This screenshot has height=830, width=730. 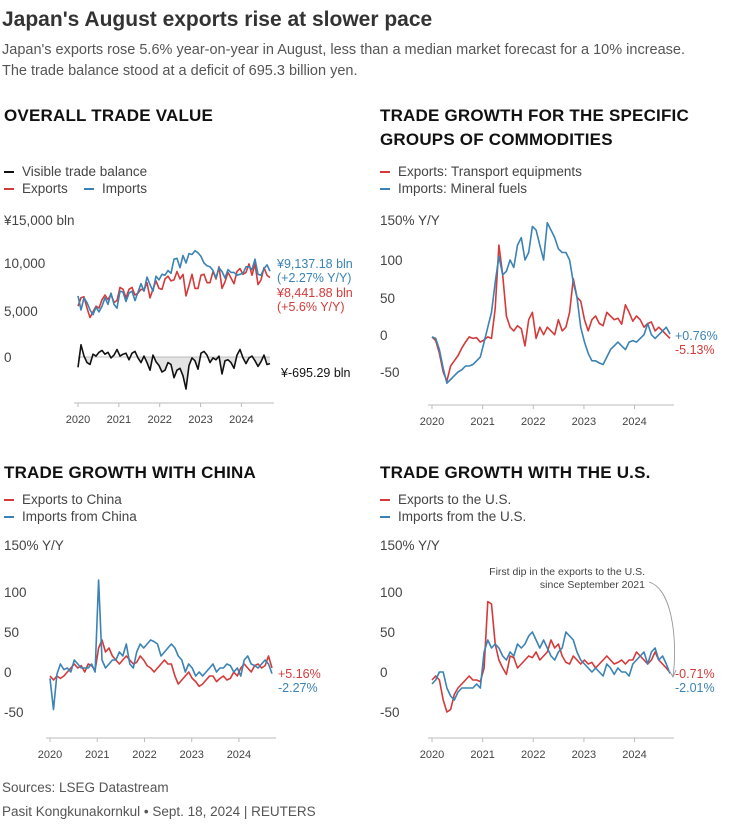 What do you see at coordinates (567, 572) in the screenshot?
I see `annotation-note-line-1: First dip in the exports to the U.S.` at bounding box center [567, 572].